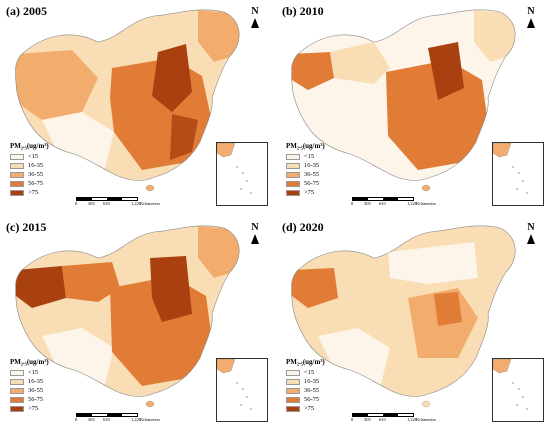  I want to click on panel-title: (c) 2015, so click(26, 227).